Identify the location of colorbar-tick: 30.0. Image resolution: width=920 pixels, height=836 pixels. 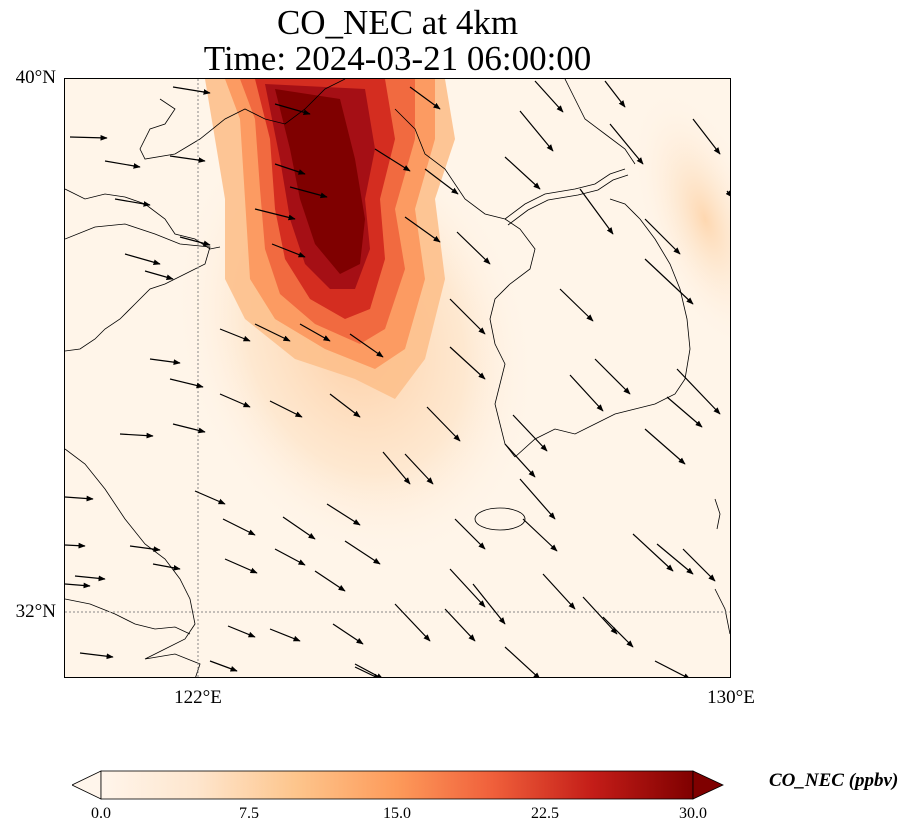
(693, 813).